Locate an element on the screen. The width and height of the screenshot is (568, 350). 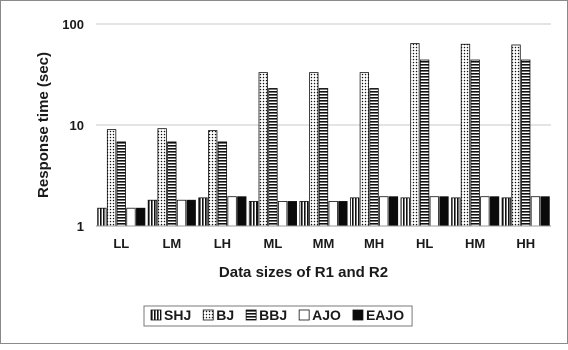
bar-eajo-ml is located at coordinates (292, 214).